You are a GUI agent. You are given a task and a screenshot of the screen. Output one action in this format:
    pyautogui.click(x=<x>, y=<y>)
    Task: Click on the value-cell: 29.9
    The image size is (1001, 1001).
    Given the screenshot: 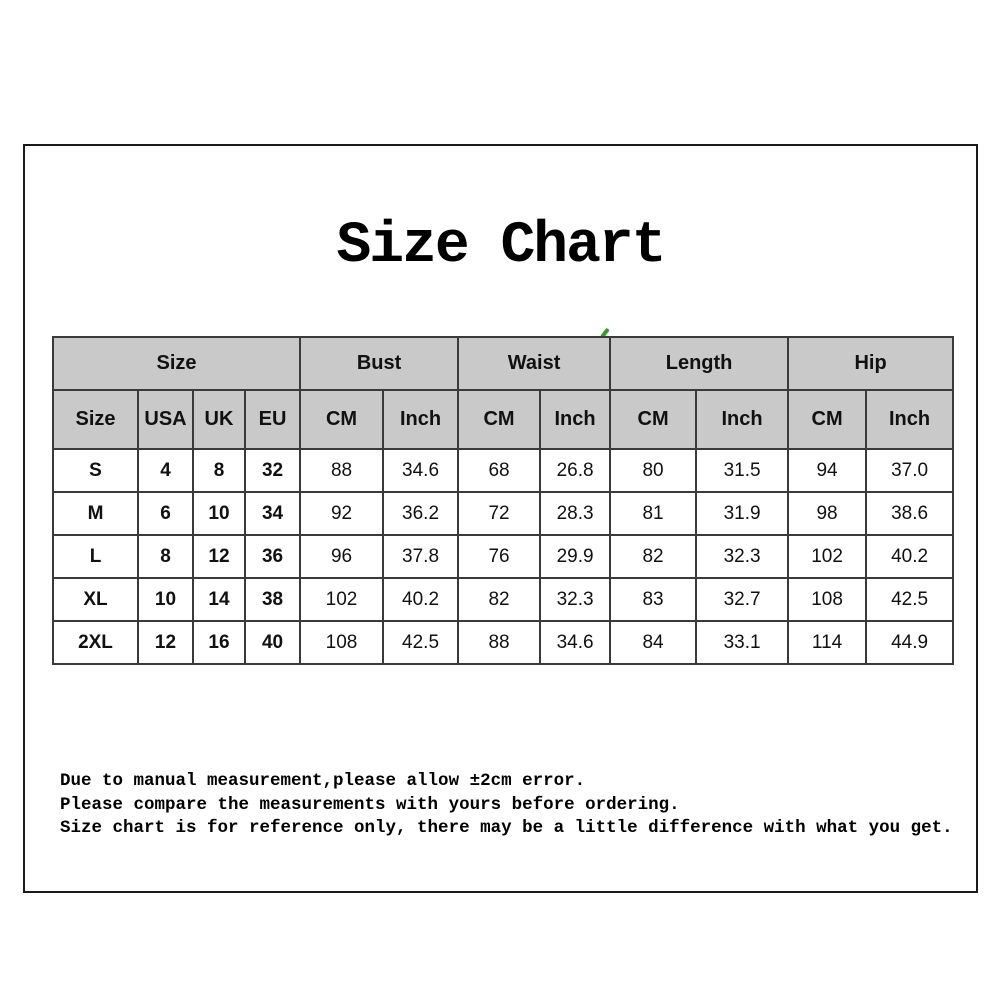 What is the action you would take?
    pyautogui.click(x=575, y=556)
    